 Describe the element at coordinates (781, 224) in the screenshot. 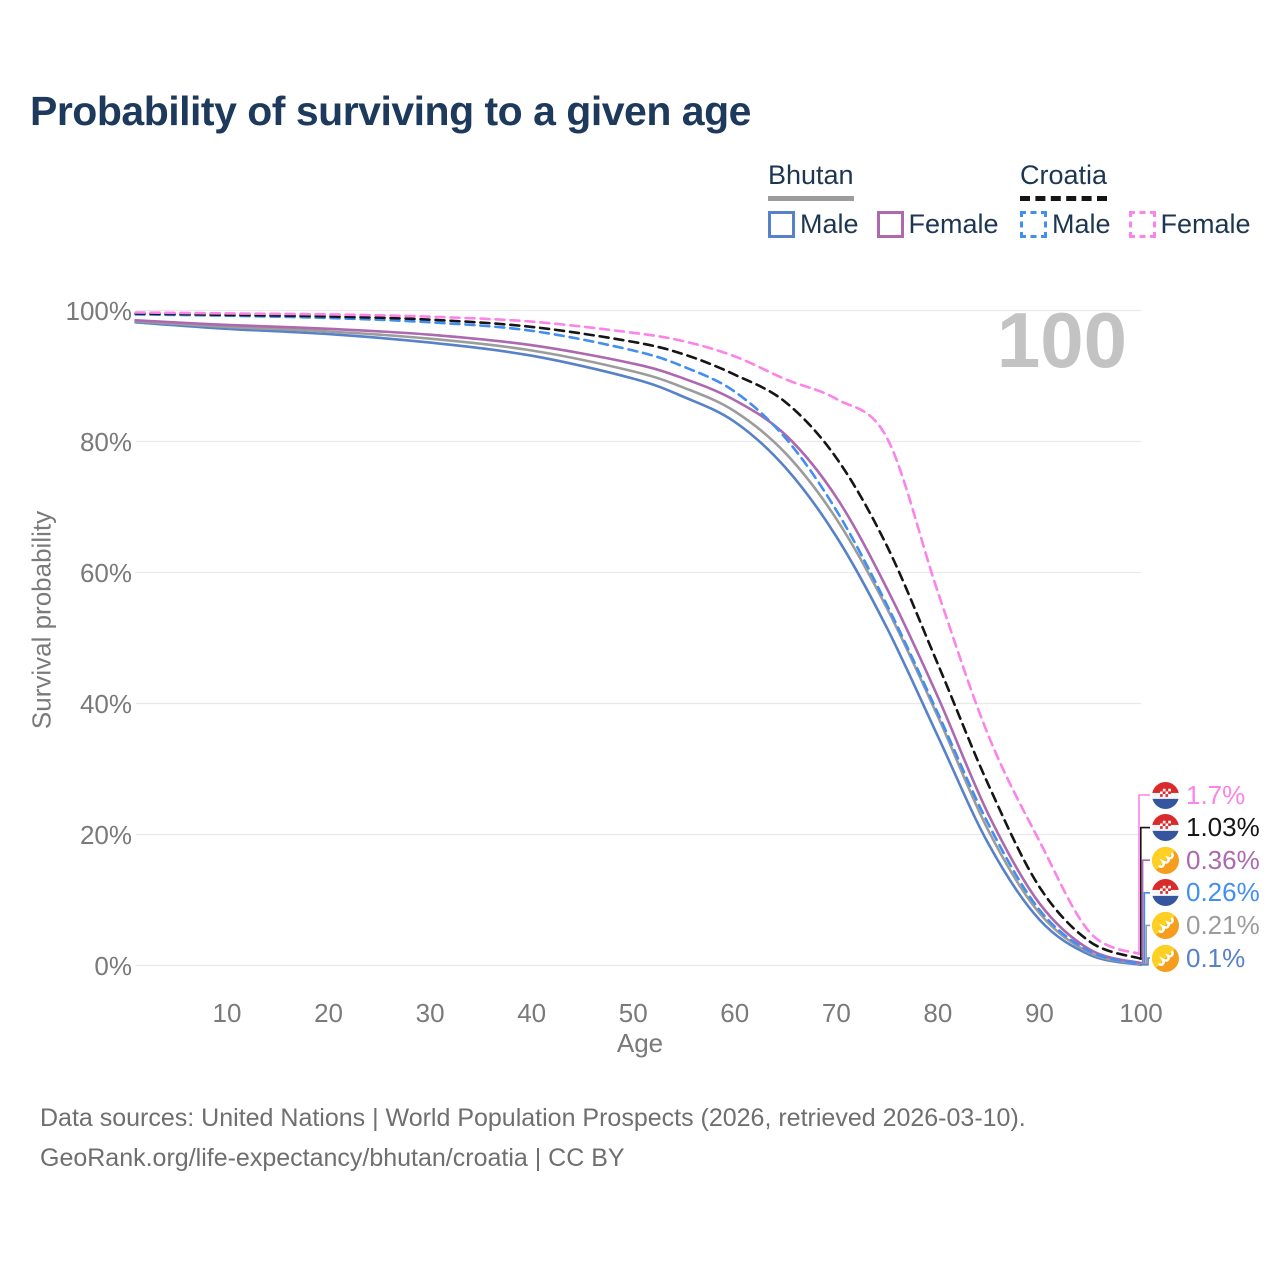

I see `bhutan-male-swatch-icon` at that location.